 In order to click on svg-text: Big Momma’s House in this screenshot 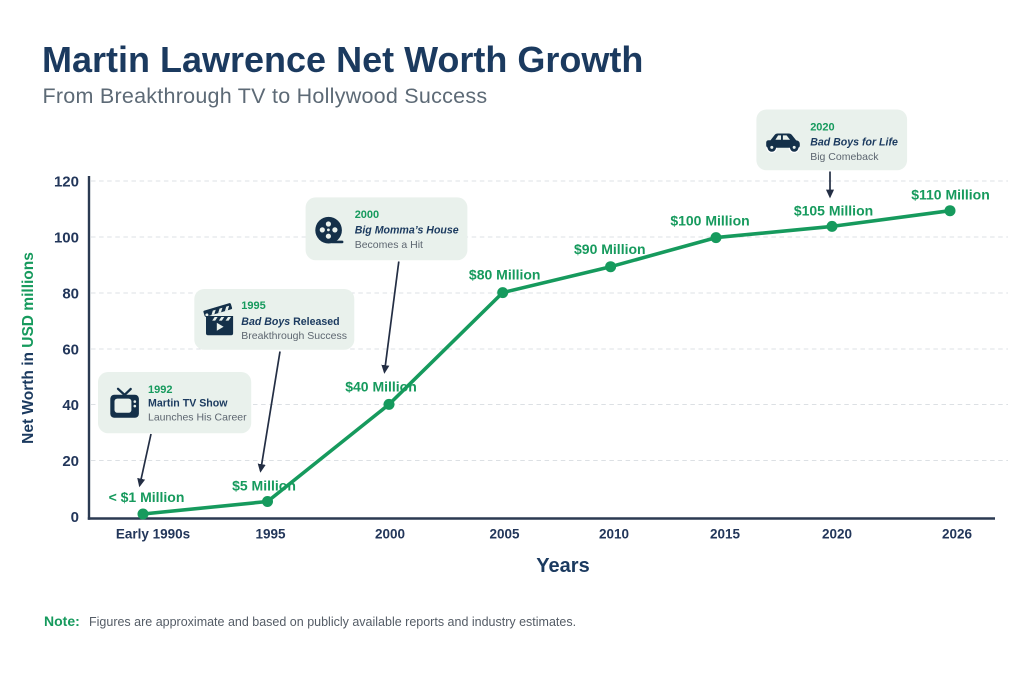, I will do `click(407, 231)`.